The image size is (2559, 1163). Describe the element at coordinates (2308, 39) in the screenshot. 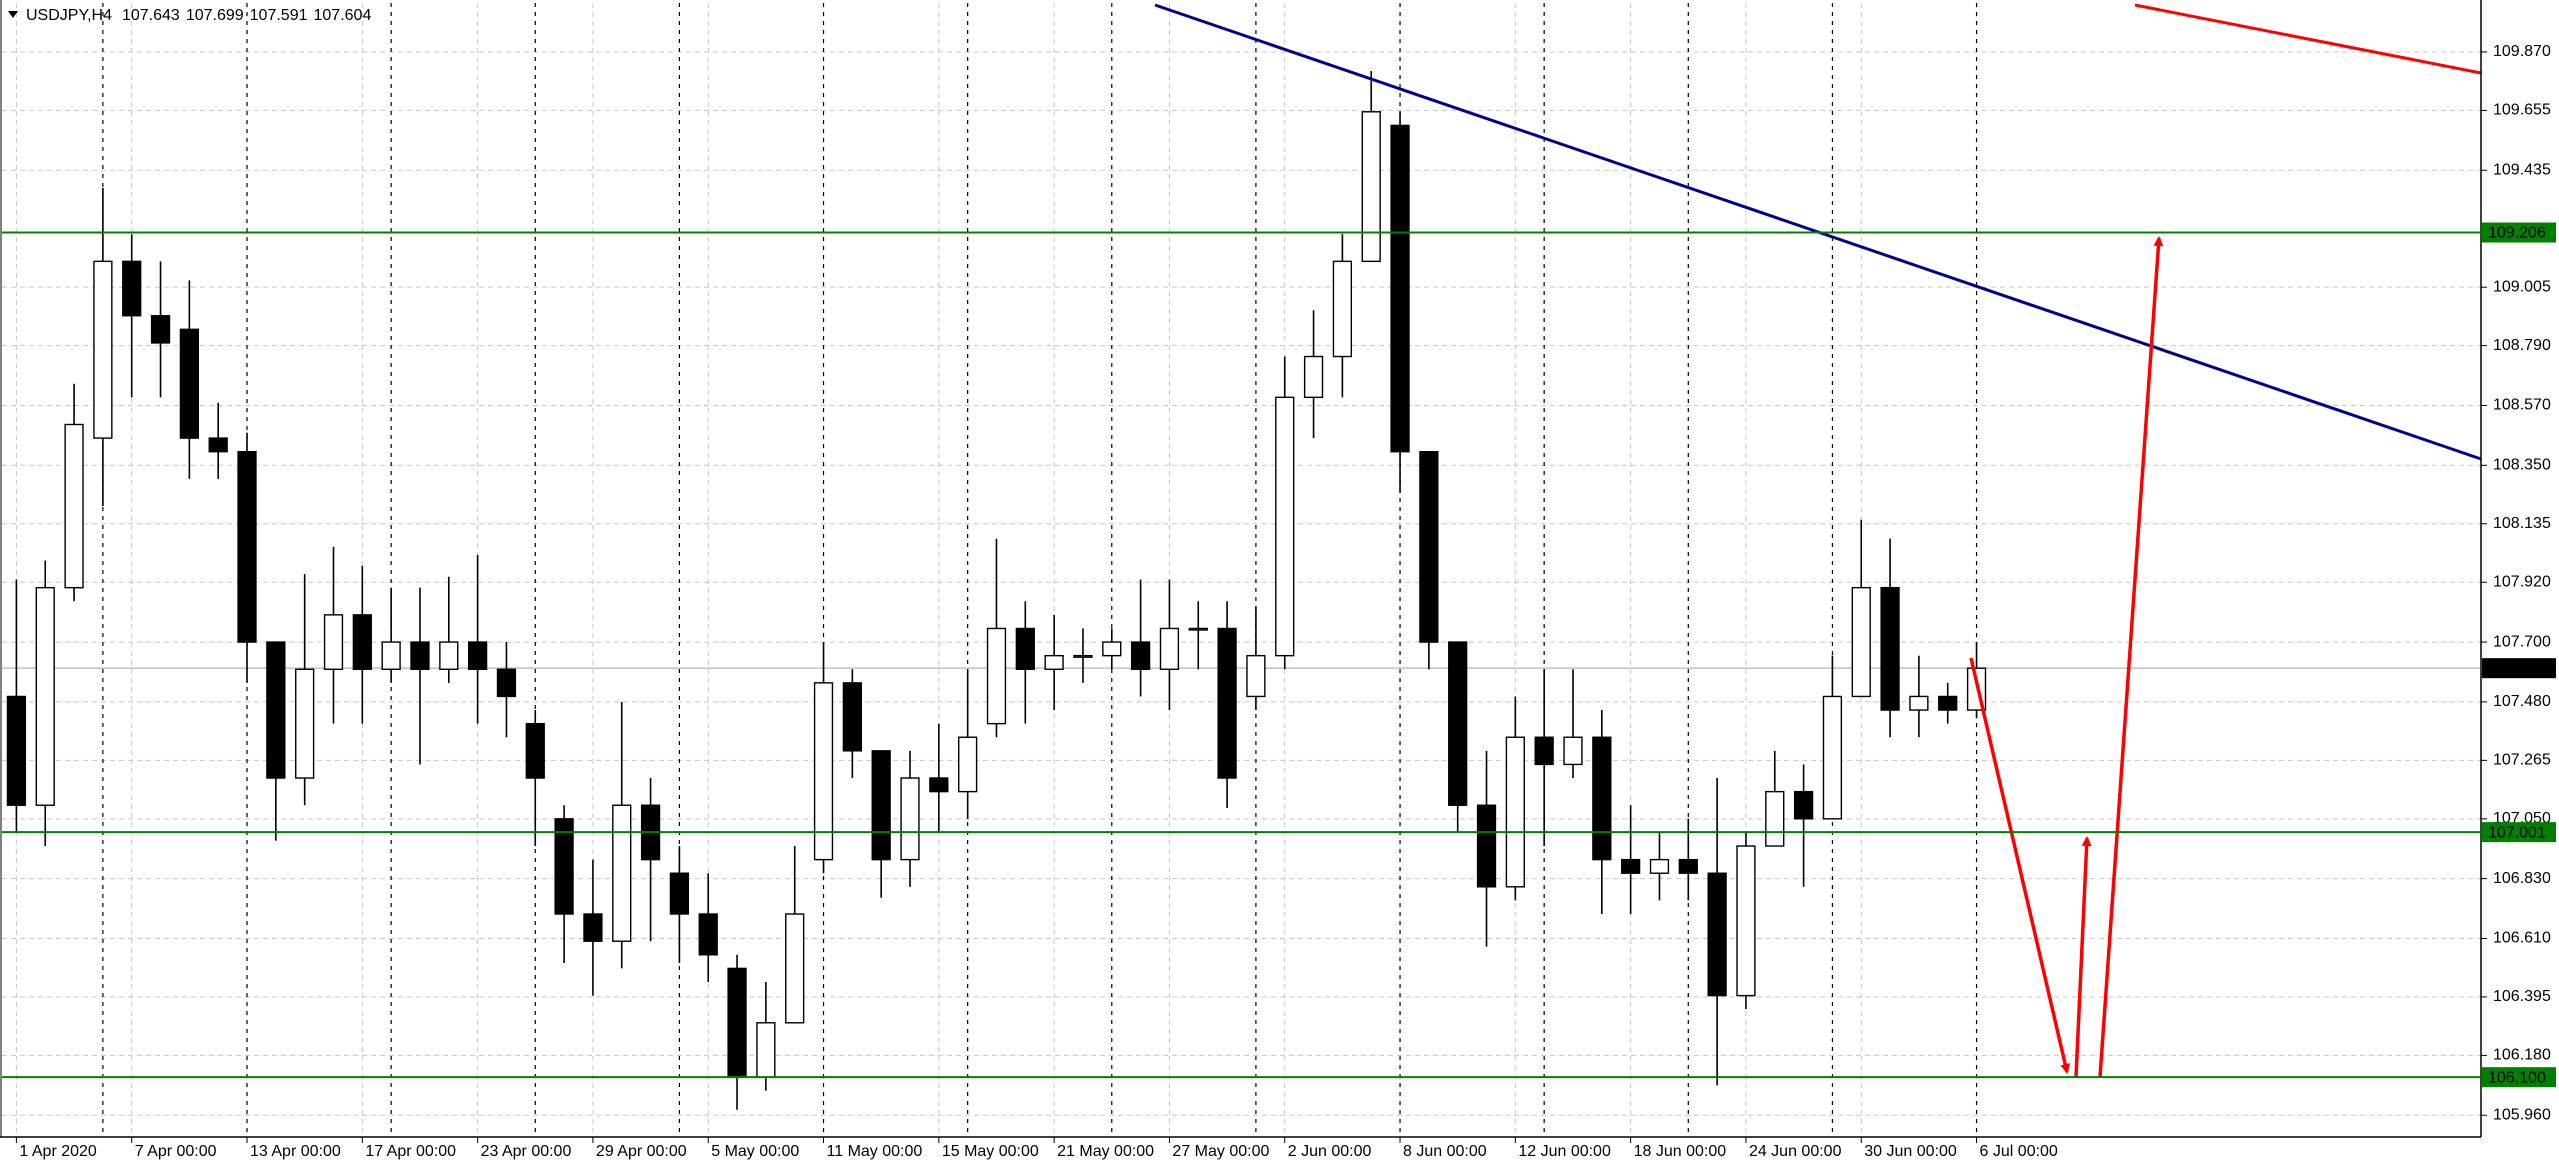

I see `trend-line` at that location.